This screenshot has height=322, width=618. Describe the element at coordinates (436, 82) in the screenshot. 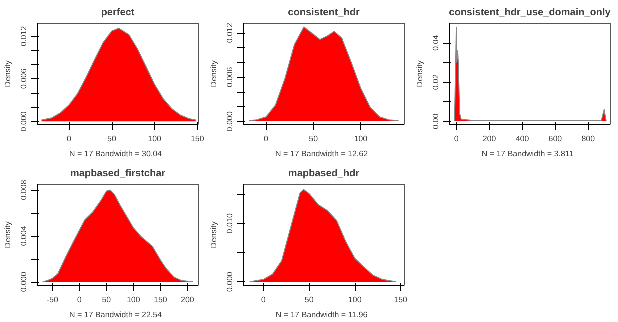

I see `y-tick-label: 0.02` at that location.